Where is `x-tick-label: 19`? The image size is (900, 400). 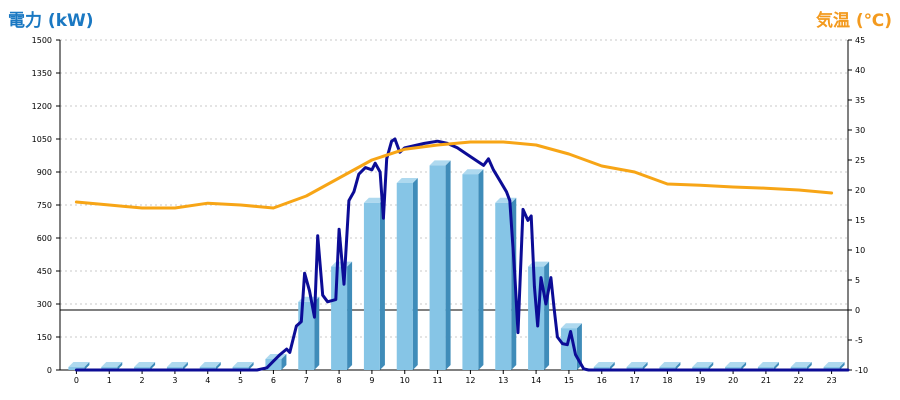
x-tick-label: 19 is located at coordinates (700, 380).